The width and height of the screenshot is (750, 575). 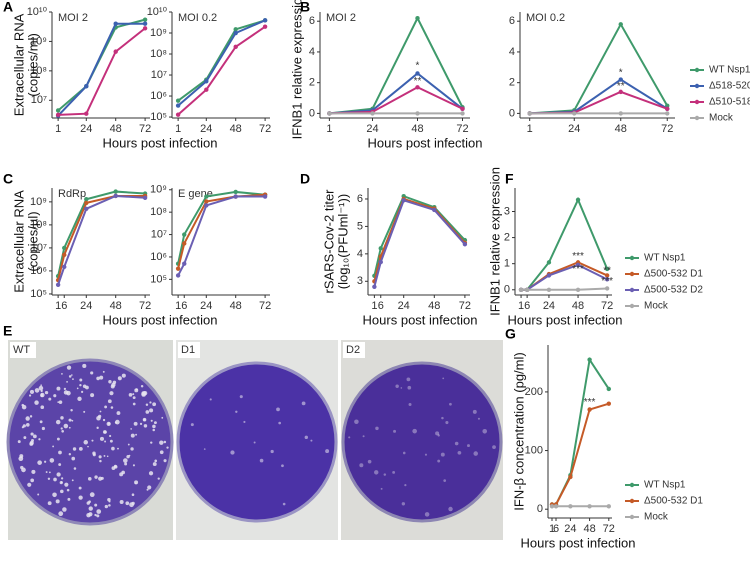 What do you see at coordinates (609, 529) in the screenshot?
I see `x-tick-label: 72` at bounding box center [609, 529].